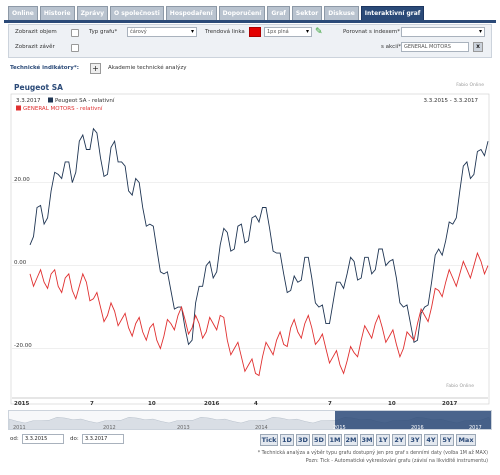 This screenshot has width=500, height=475. I want to click on navigator-graph: 2011 2012 2013 2014 2015 2016 2017, so click(250, 420).